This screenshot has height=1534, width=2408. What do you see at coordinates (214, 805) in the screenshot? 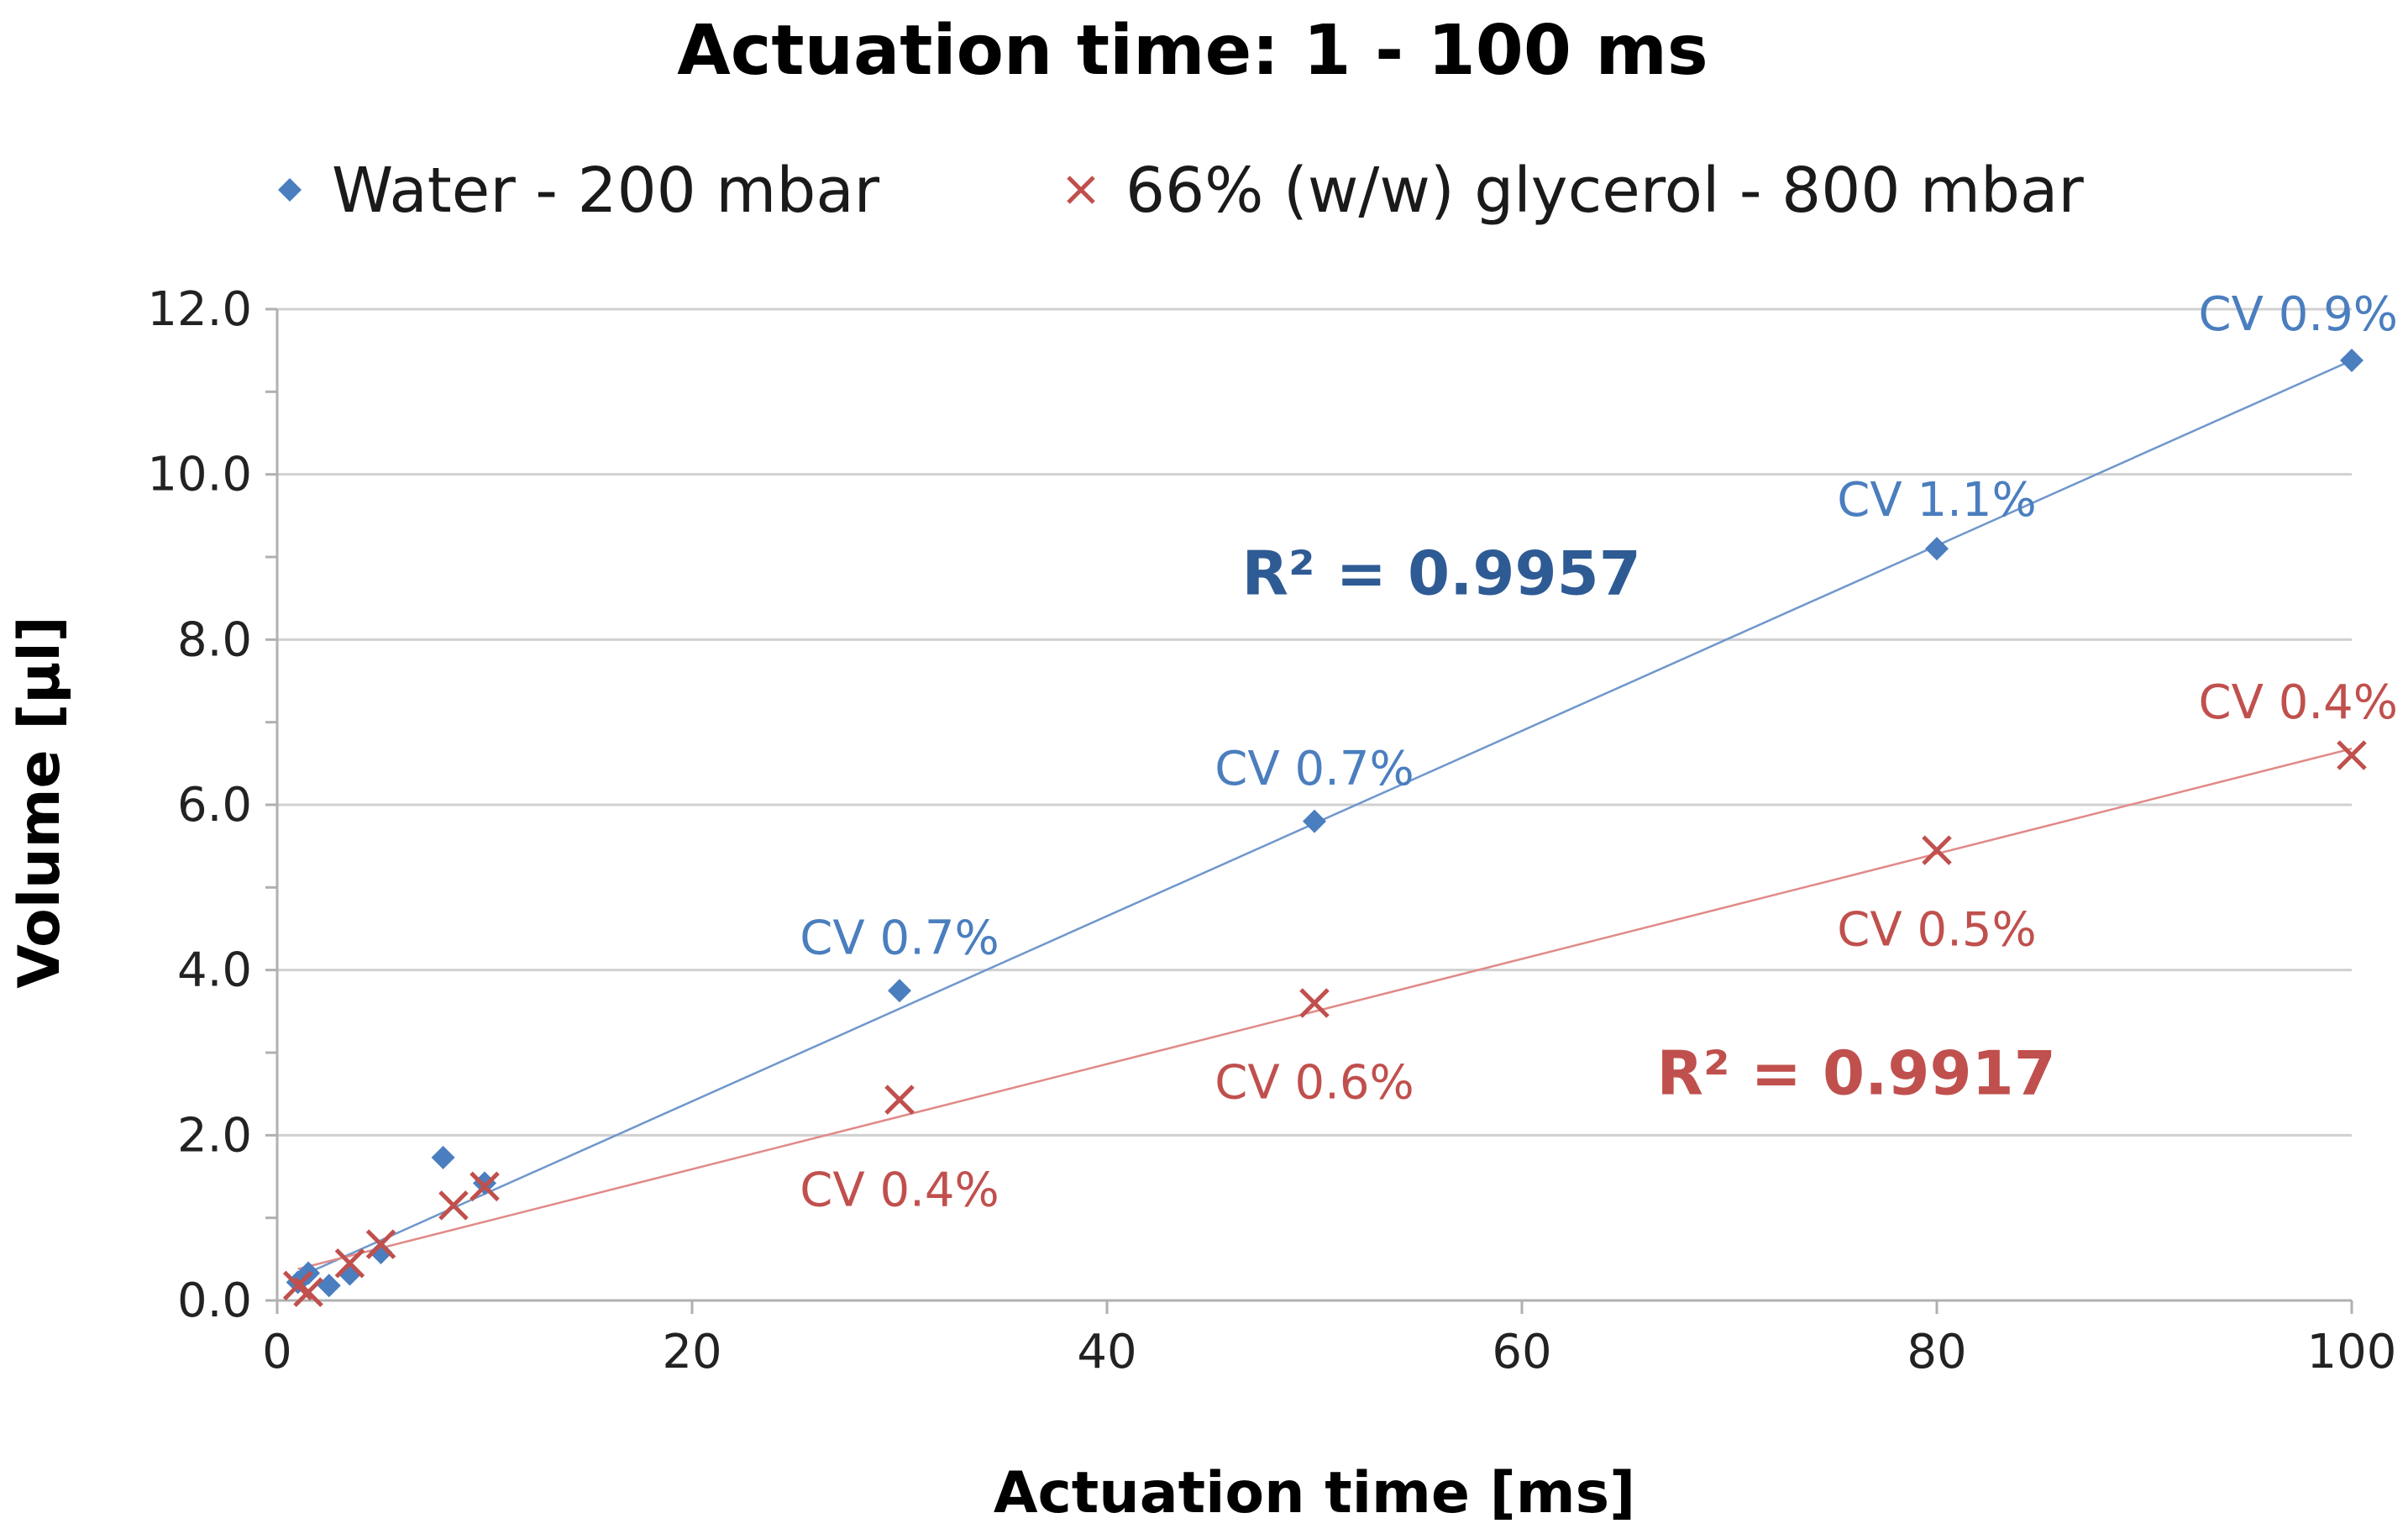
I see `y-tick-label: 6.0` at bounding box center [214, 805].